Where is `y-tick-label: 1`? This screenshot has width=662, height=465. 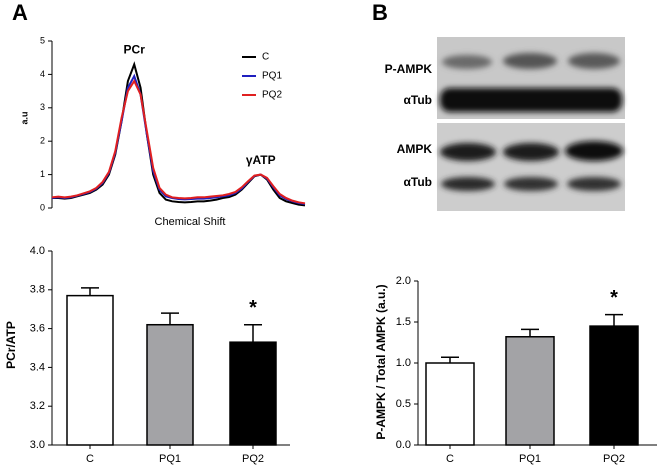
y-tick-label: 1 is located at coordinates (42, 174).